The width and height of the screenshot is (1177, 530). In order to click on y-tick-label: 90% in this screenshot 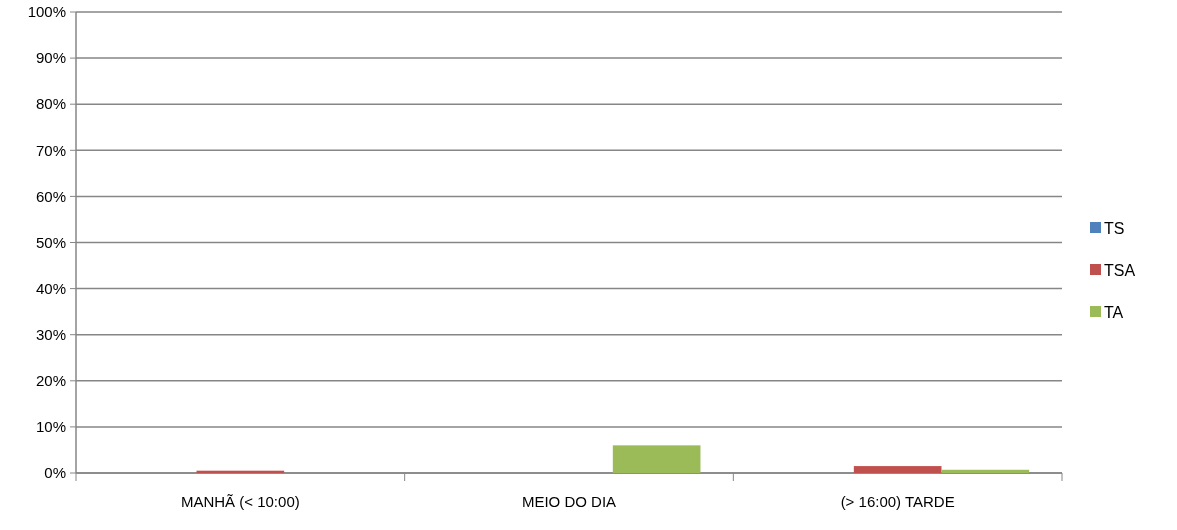, I will do `click(50, 58)`.